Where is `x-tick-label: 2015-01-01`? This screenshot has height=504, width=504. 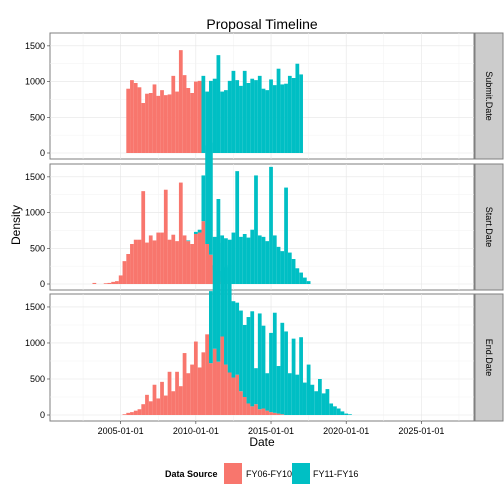 x-tick-label: 2015-01-01 is located at coordinates (271, 431).